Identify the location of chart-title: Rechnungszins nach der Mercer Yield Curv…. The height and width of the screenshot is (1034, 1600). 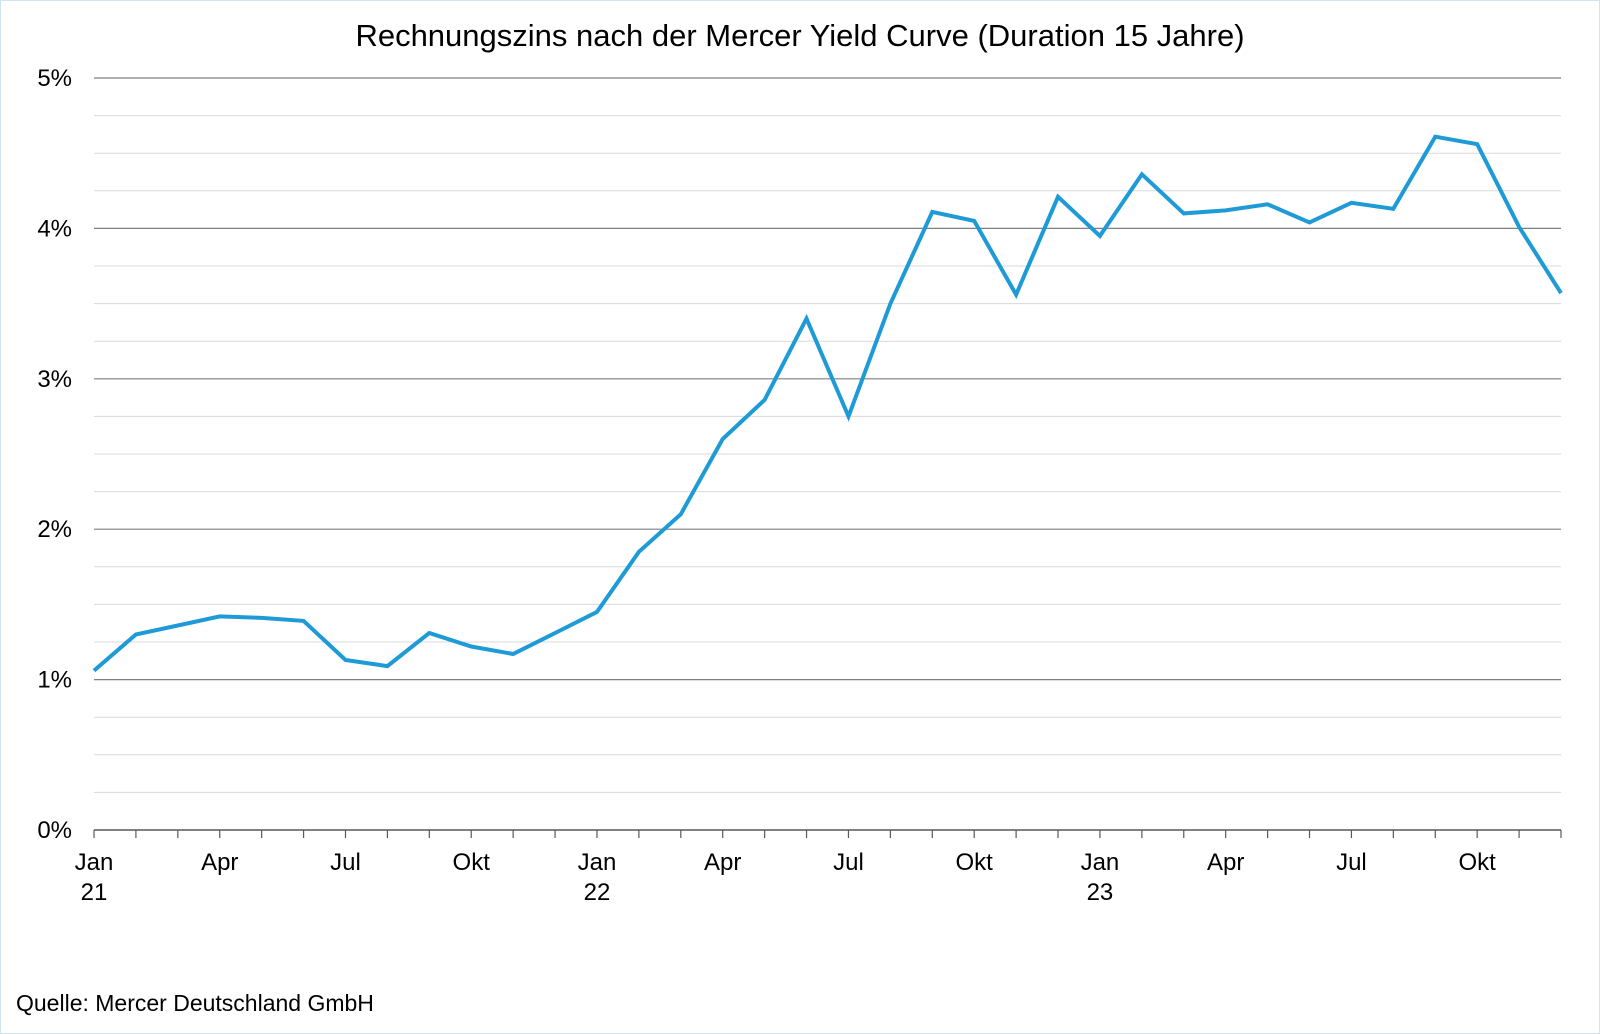
(800, 35).